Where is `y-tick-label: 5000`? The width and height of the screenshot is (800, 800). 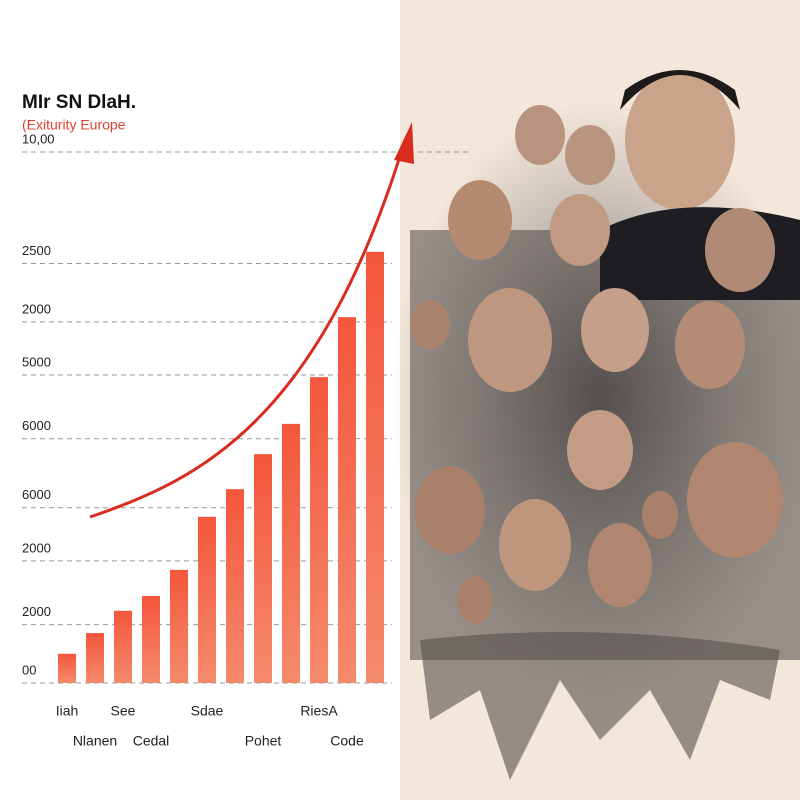 y-tick-label: 5000 is located at coordinates (36, 361).